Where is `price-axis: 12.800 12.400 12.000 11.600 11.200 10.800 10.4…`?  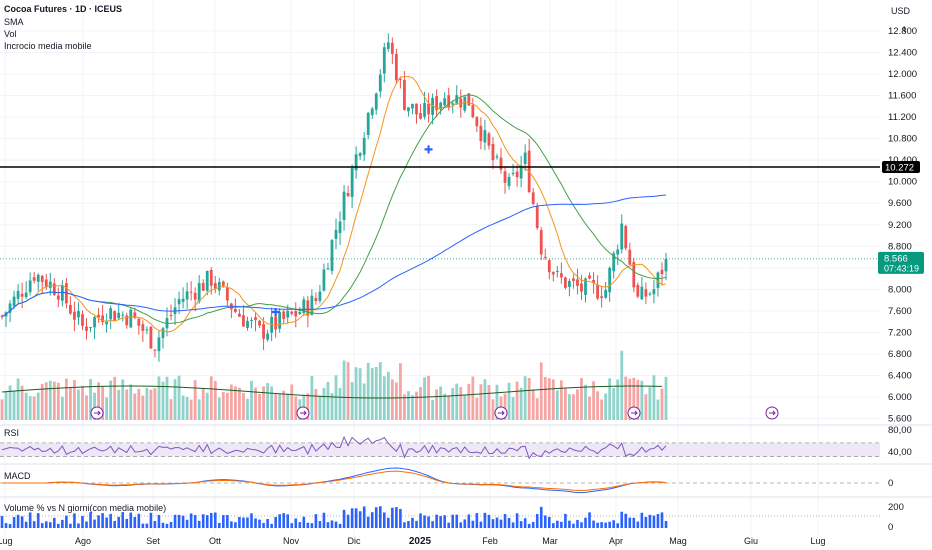
price-axis: 12.800 12.400 12.000 11.600 11.200 10.800 10.4… is located at coordinates (902, 279).